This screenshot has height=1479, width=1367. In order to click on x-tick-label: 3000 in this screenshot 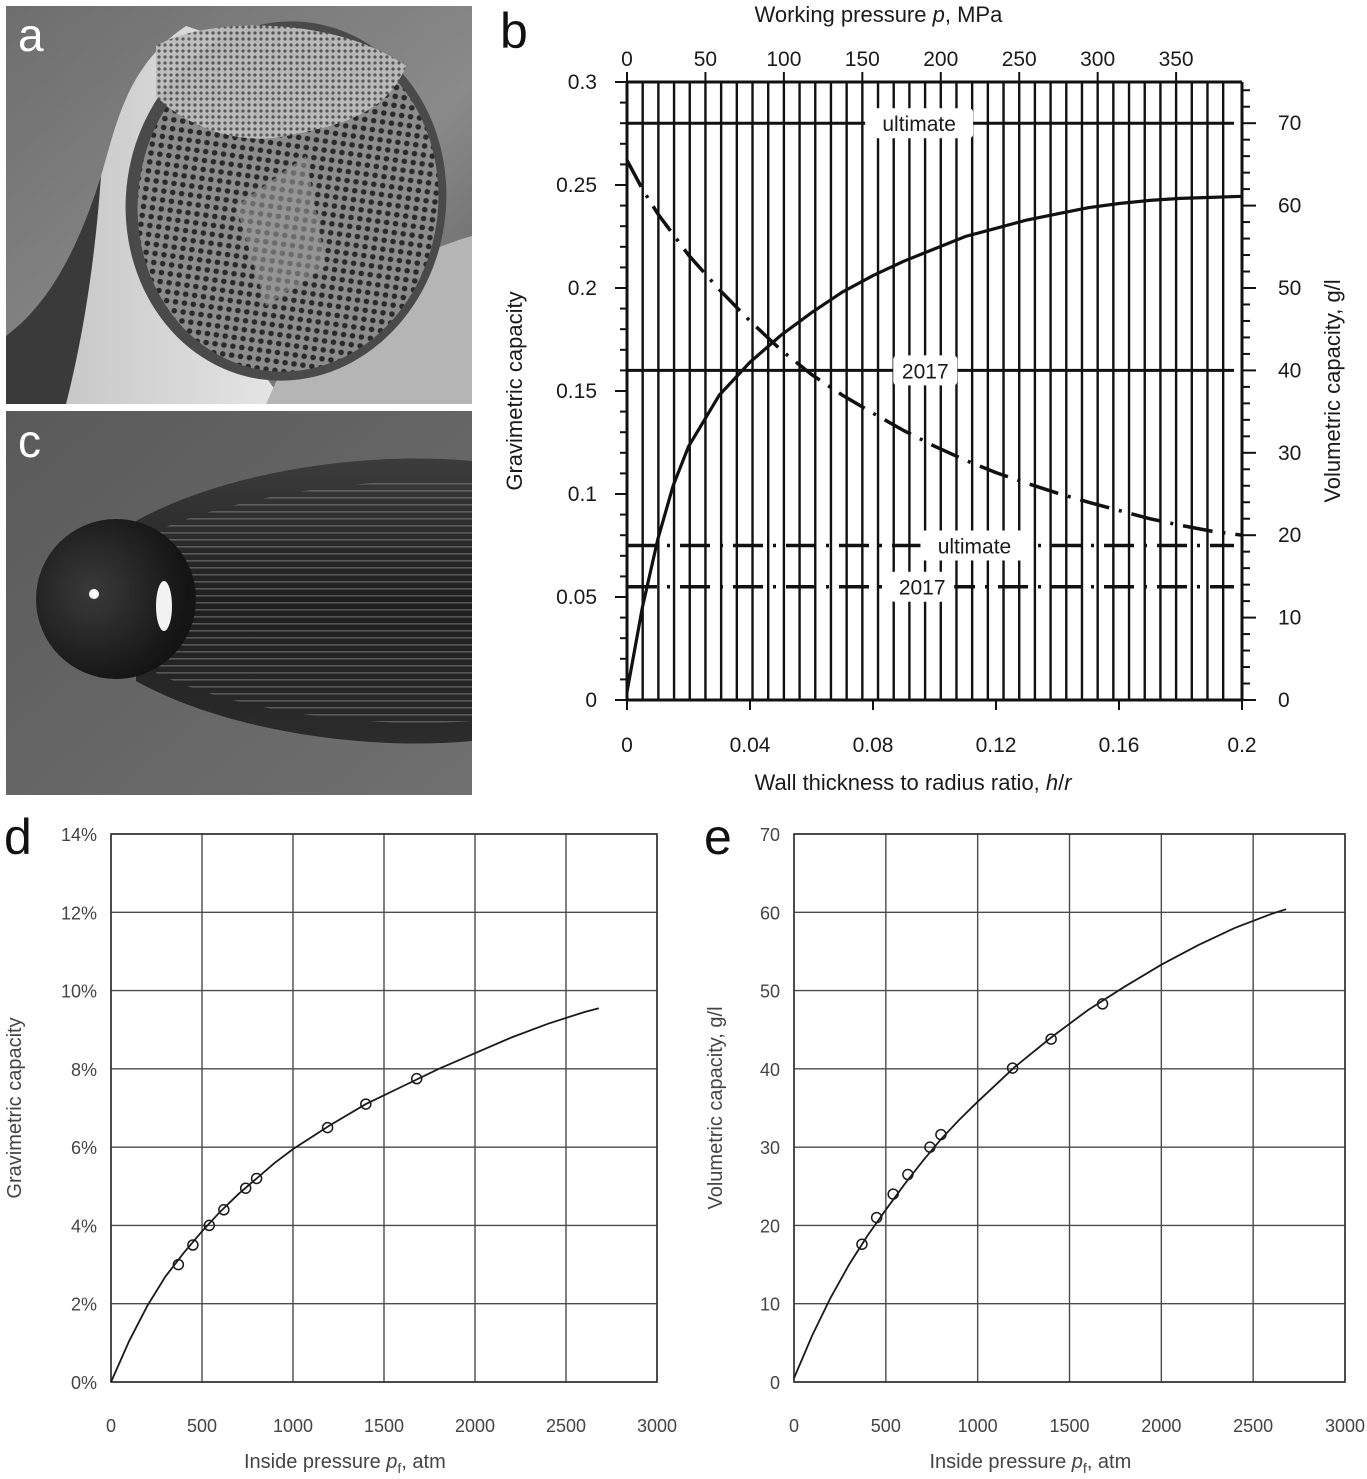, I will do `click(657, 1426)`.